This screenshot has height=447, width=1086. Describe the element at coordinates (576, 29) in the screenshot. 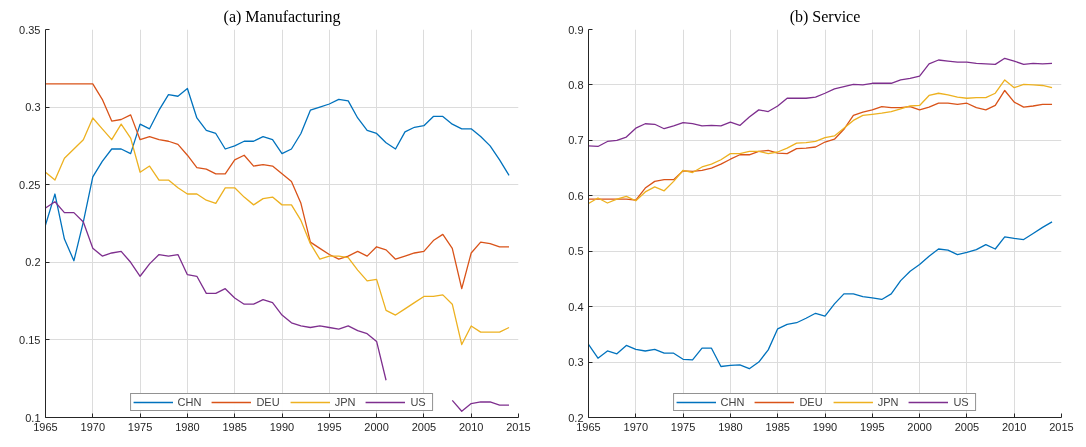

I see `y-tick-label: 0.9` at that location.